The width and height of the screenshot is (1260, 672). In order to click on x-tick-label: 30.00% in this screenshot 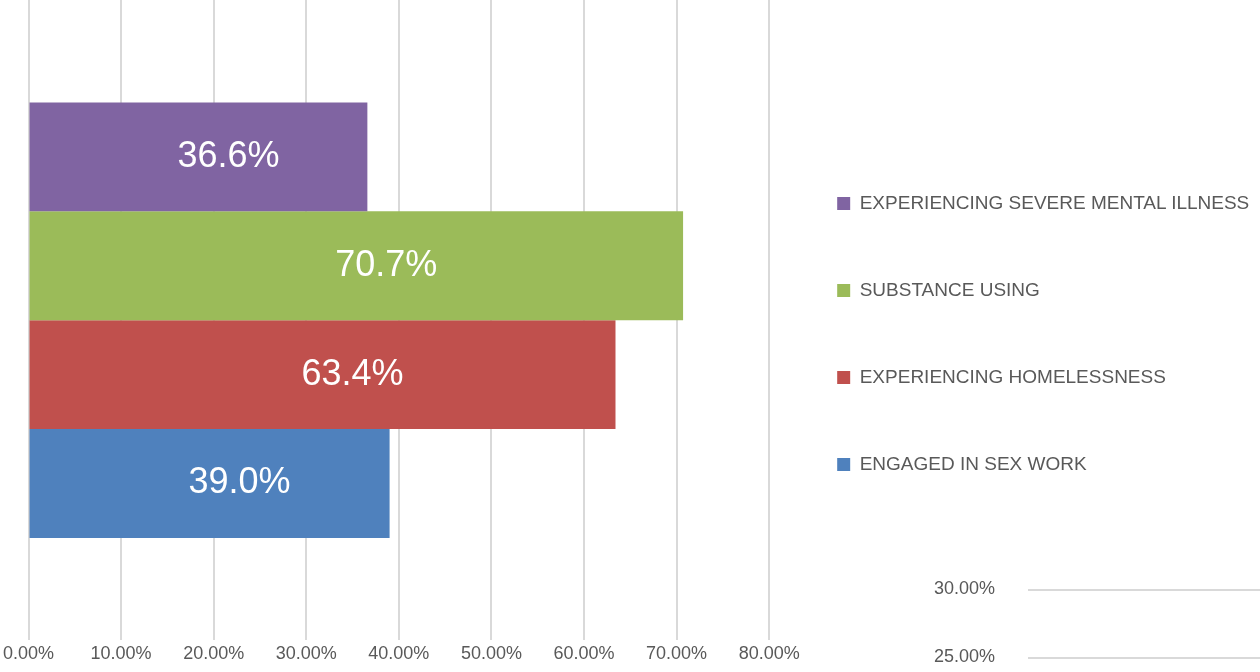, I will do `click(306, 653)`.